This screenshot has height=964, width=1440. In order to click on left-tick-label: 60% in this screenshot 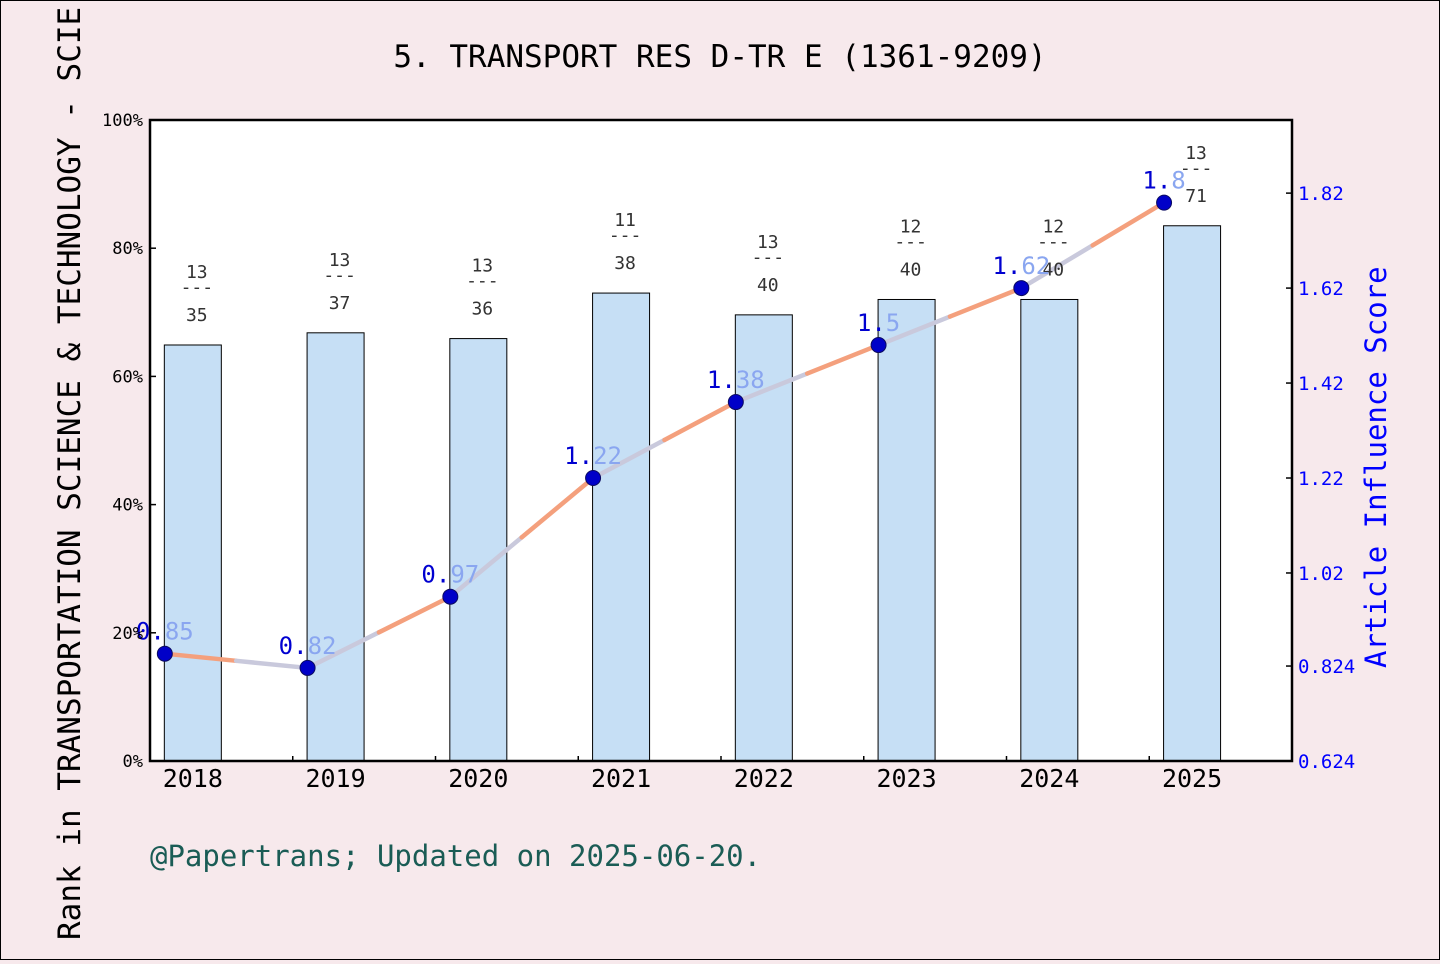, I will do `click(127, 377)`.